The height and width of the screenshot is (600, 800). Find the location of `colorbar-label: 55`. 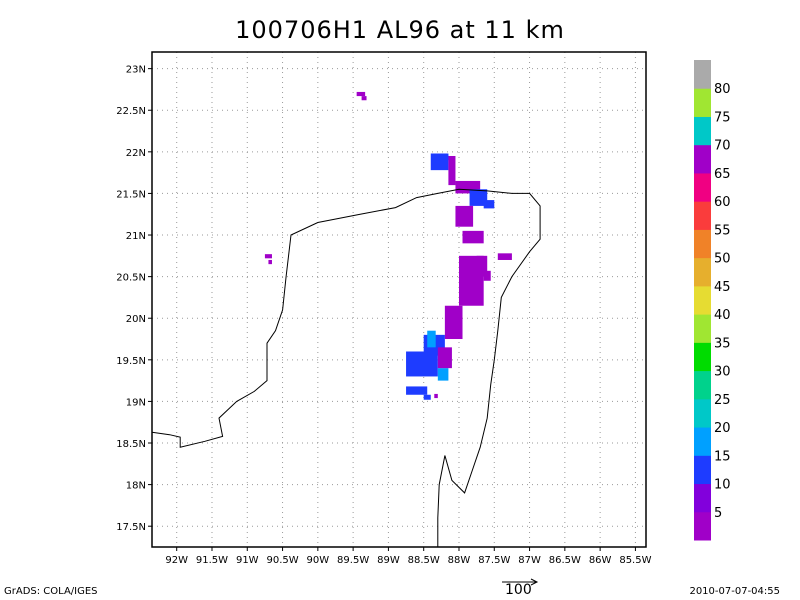

colorbar-label: 55 is located at coordinates (722, 230).